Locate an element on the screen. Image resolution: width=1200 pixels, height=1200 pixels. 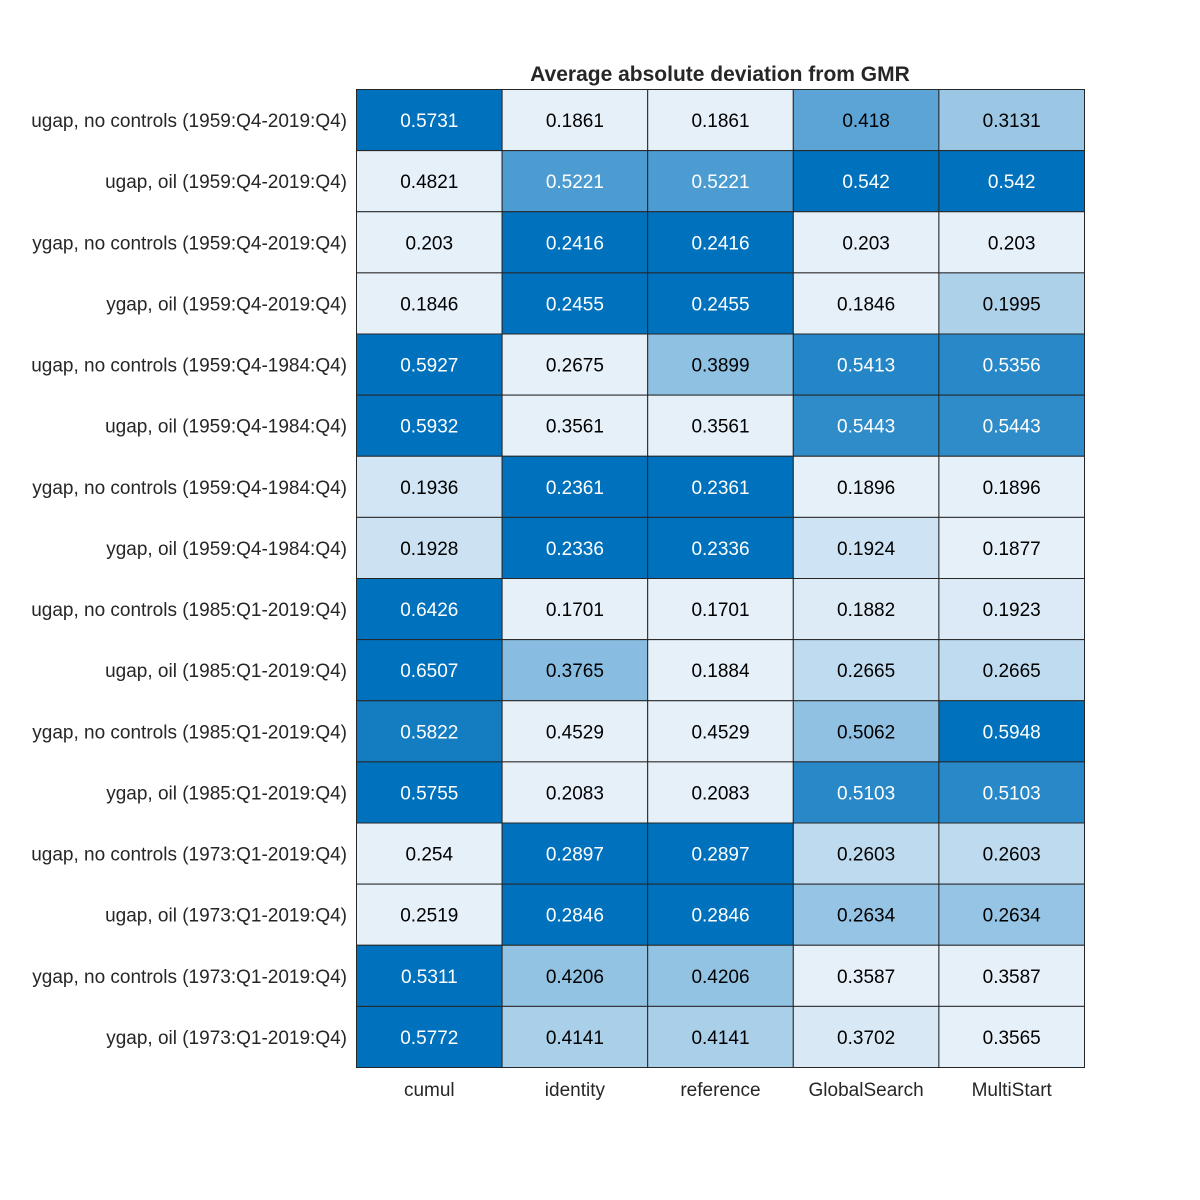
cell-value-label: 0.5927 is located at coordinates (429, 366).